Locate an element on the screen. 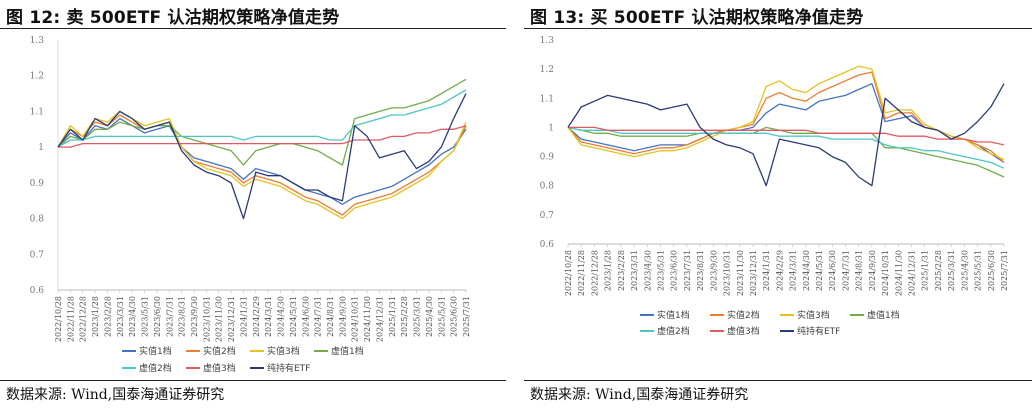  x-tick-label: 2023/8/31 is located at coordinates (182, 316).